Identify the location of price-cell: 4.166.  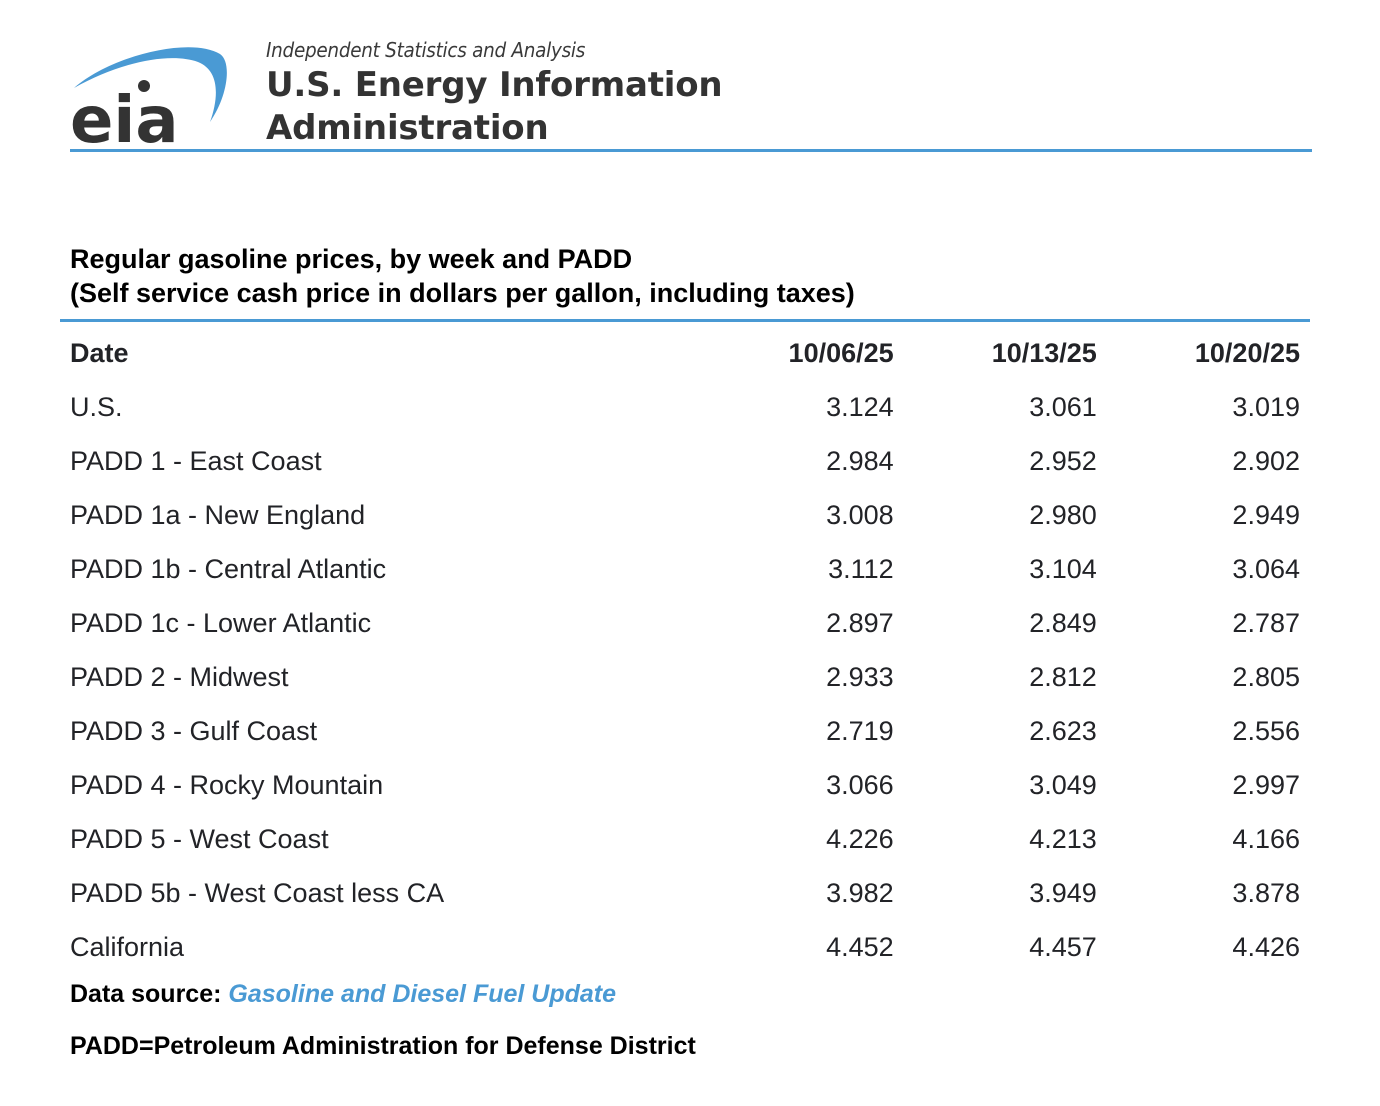
(1266, 838).